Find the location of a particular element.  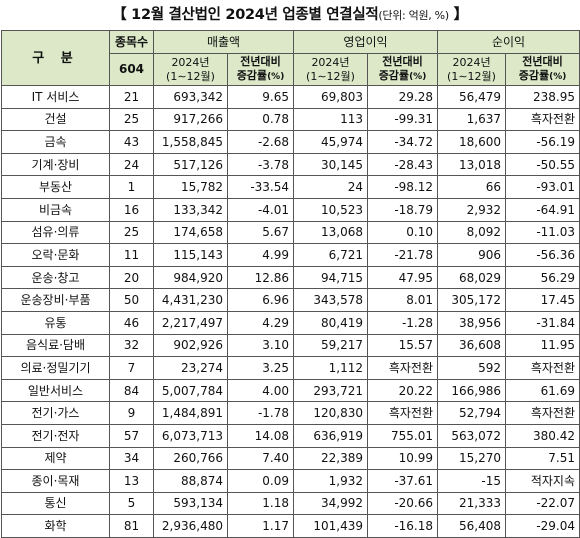

row-net-yoy: -93.01 is located at coordinates (542, 187).